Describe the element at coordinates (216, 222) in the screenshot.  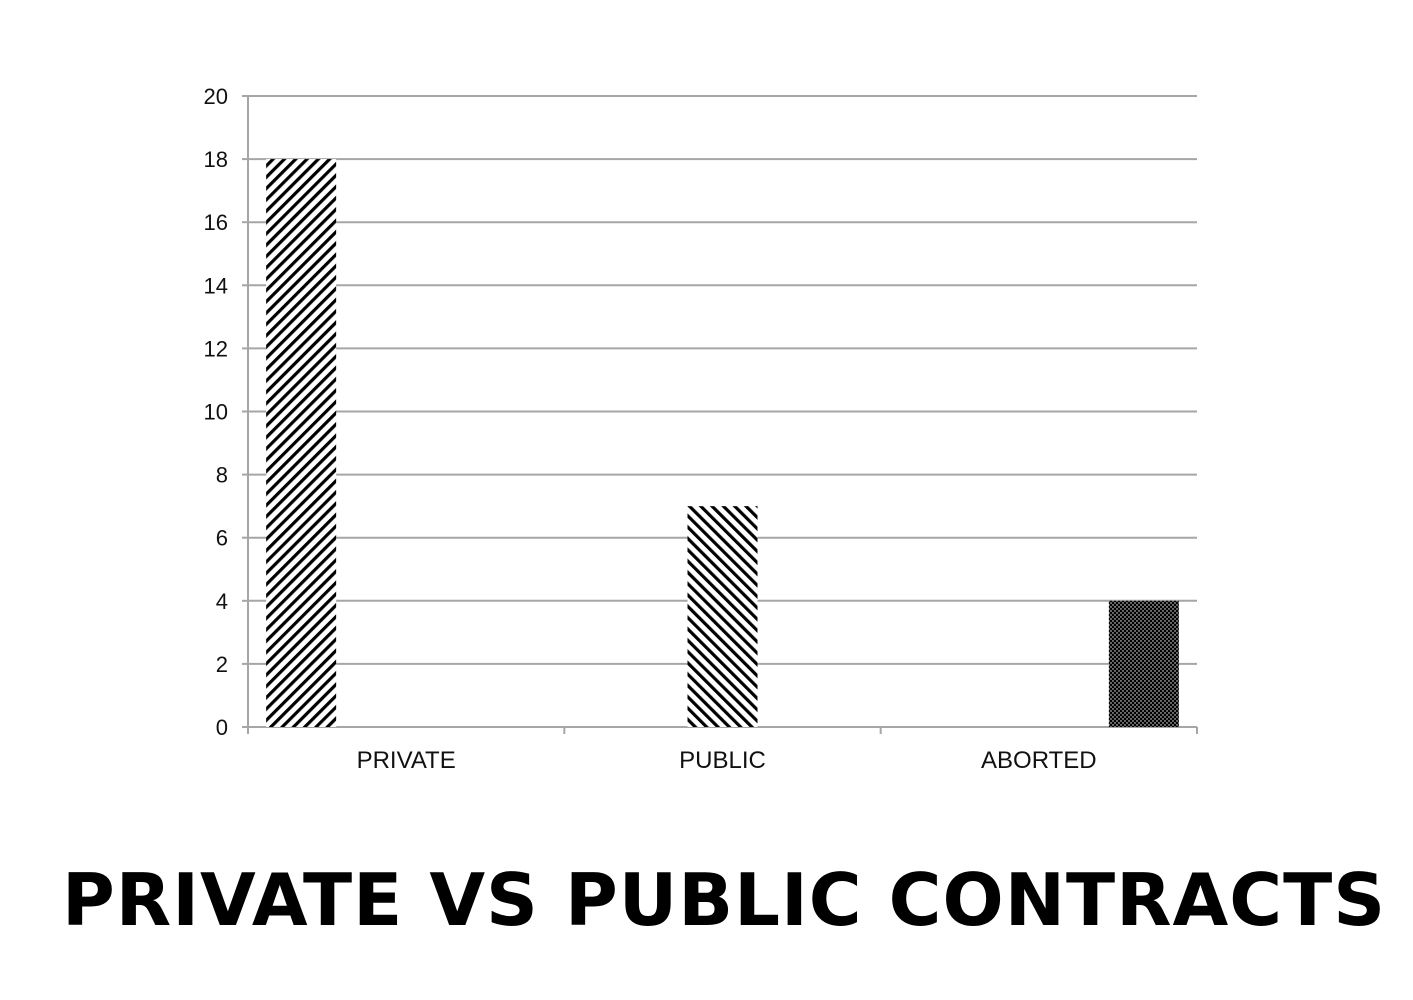
I see `y-tick-label: 16` at that location.